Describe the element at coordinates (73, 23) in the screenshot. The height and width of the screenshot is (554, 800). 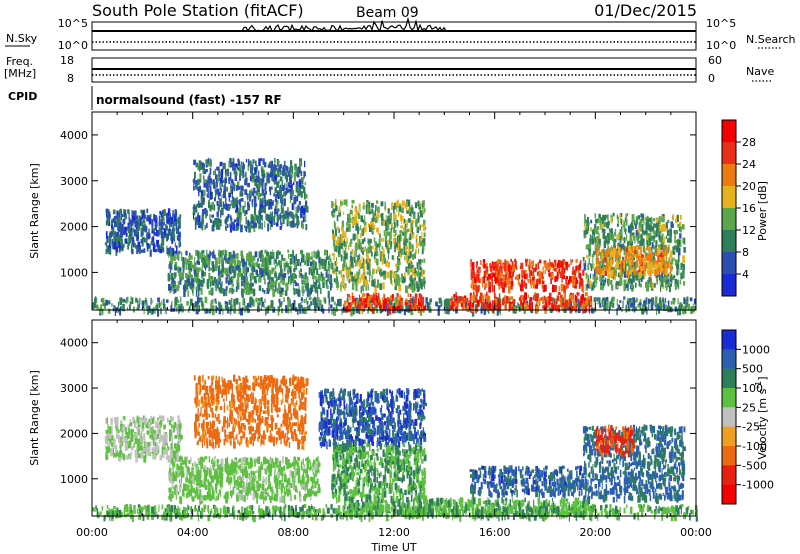
I see `nsky-tick-top: 10^5` at that location.